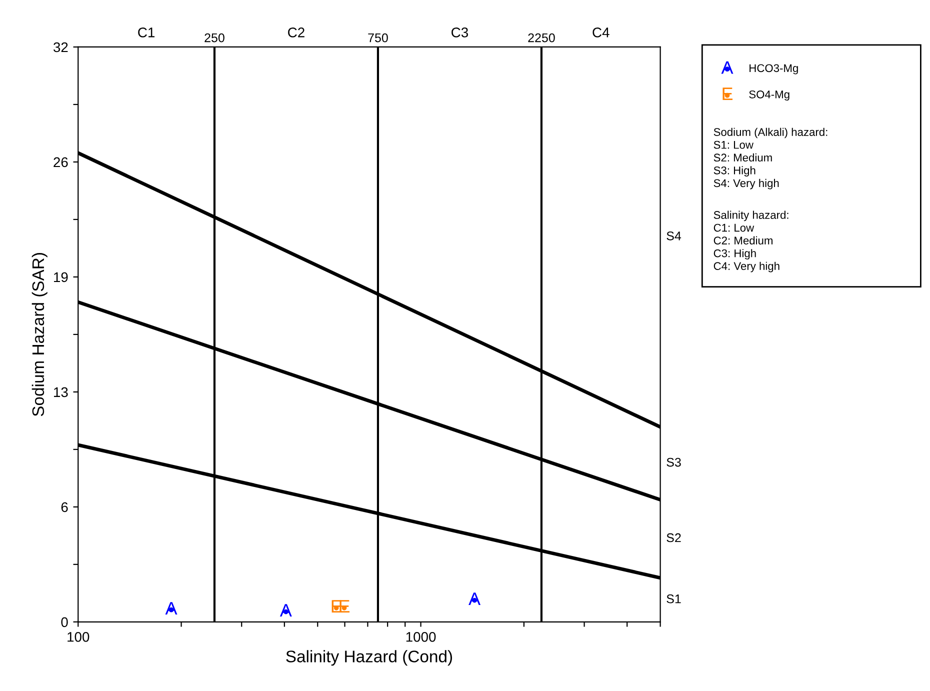 This screenshot has height=691, width=930. Describe the element at coordinates (61, 277) in the screenshot. I see `y-tick-label: 19` at that location.